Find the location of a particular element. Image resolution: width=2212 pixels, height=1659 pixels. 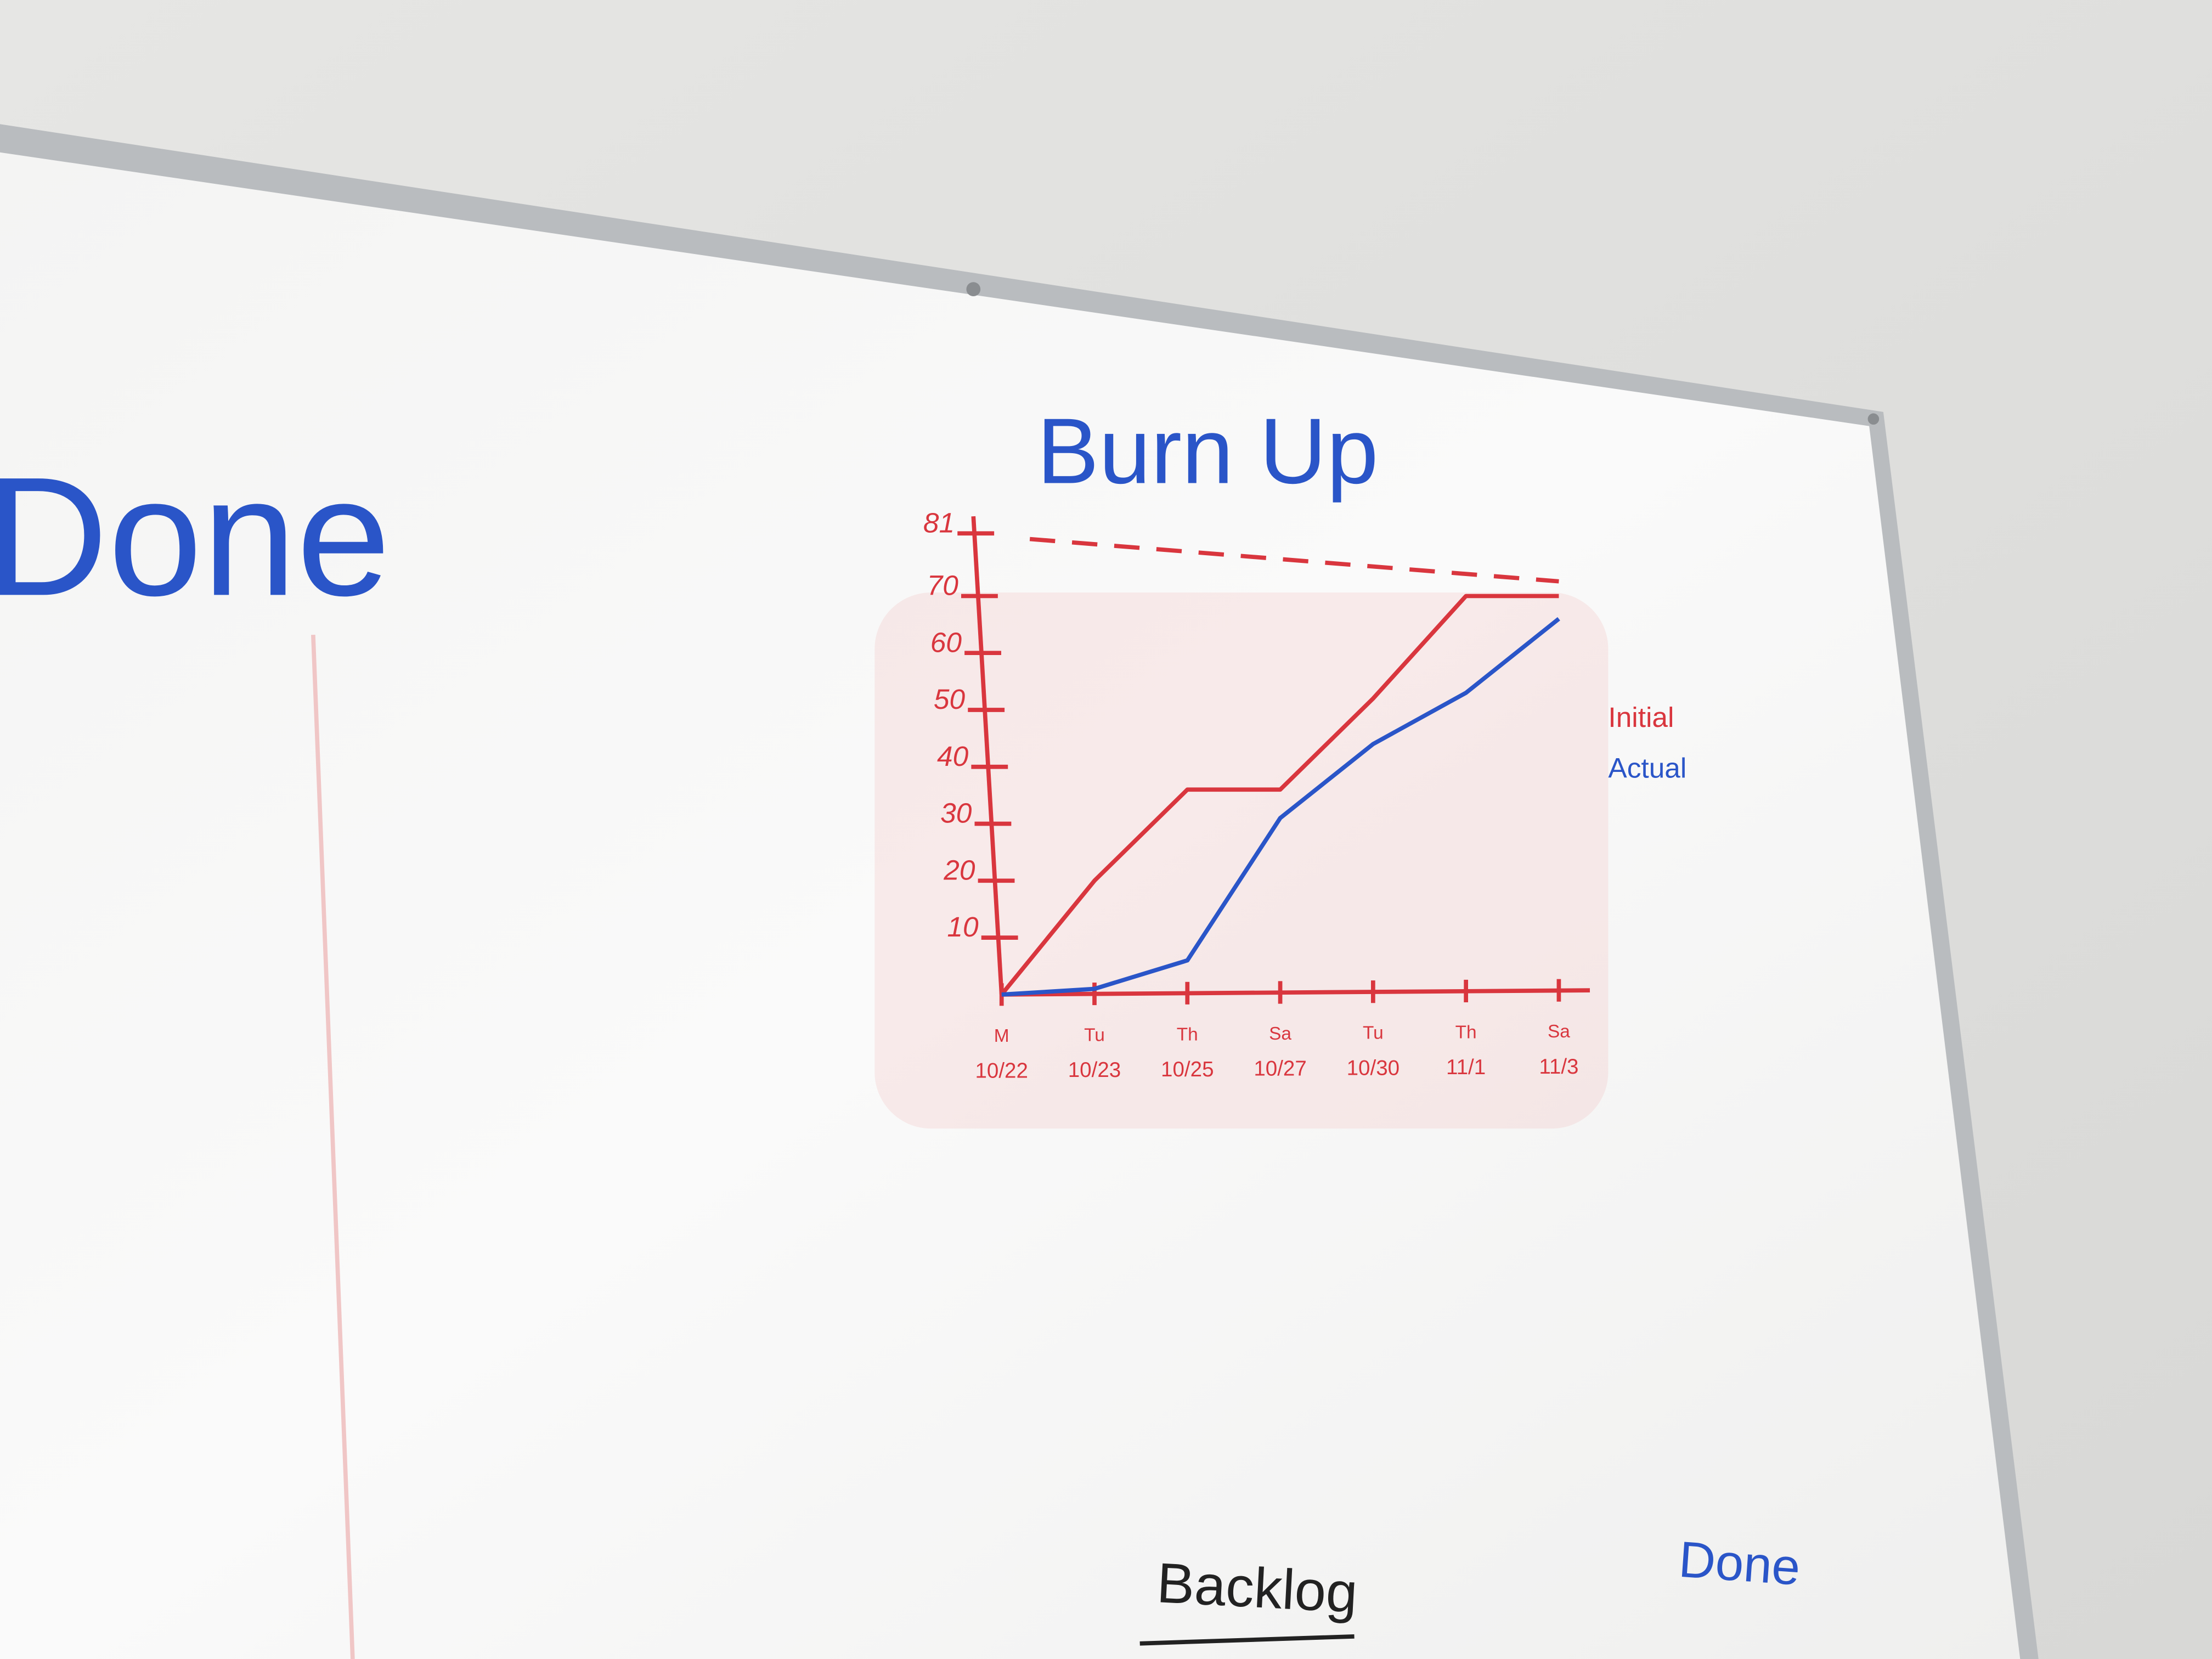

column-label: Done is located at coordinates (1740, 1564).